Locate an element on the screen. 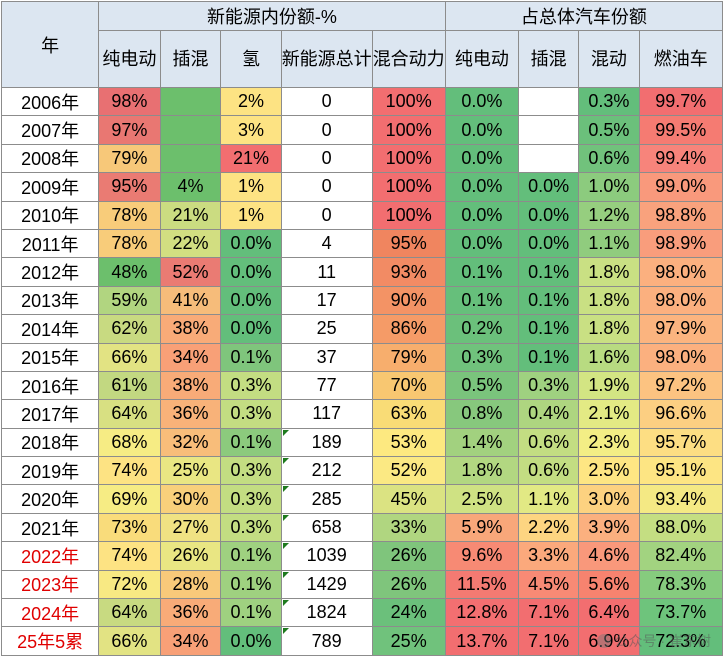  subheader-row: 纯电动 插混氢新能源总计 混合动力 纯电动 插混 混动 燃油车 is located at coordinates (362, 59).